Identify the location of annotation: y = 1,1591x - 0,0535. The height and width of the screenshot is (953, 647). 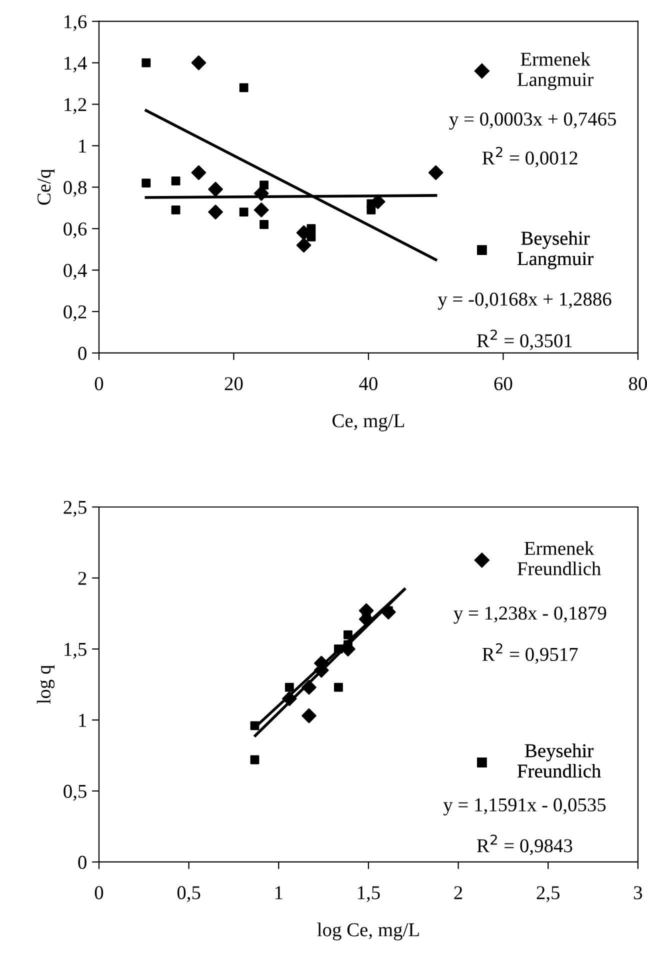
(524, 807).